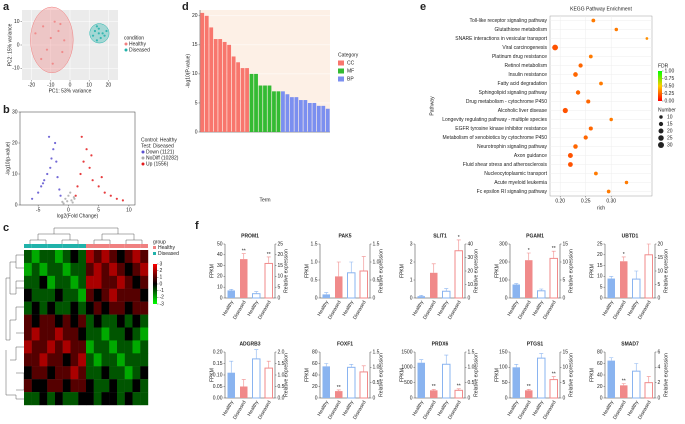  Describe the element at coordinates (670, 145) in the screenshot. I see `legend-label: 30` at that location.